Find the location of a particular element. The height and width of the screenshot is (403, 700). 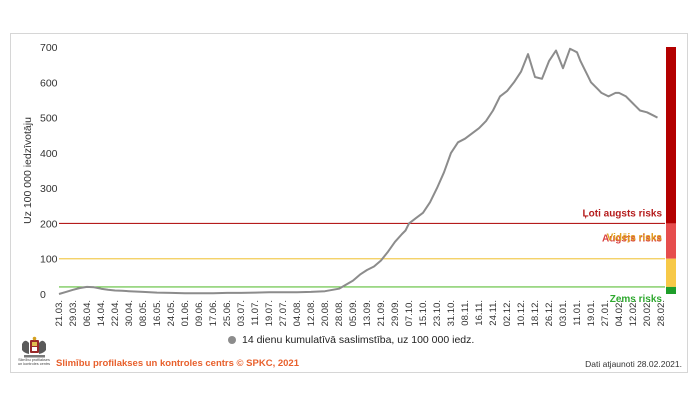

x-tick-label-10: 09.06. is located at coordinates (199, 313).